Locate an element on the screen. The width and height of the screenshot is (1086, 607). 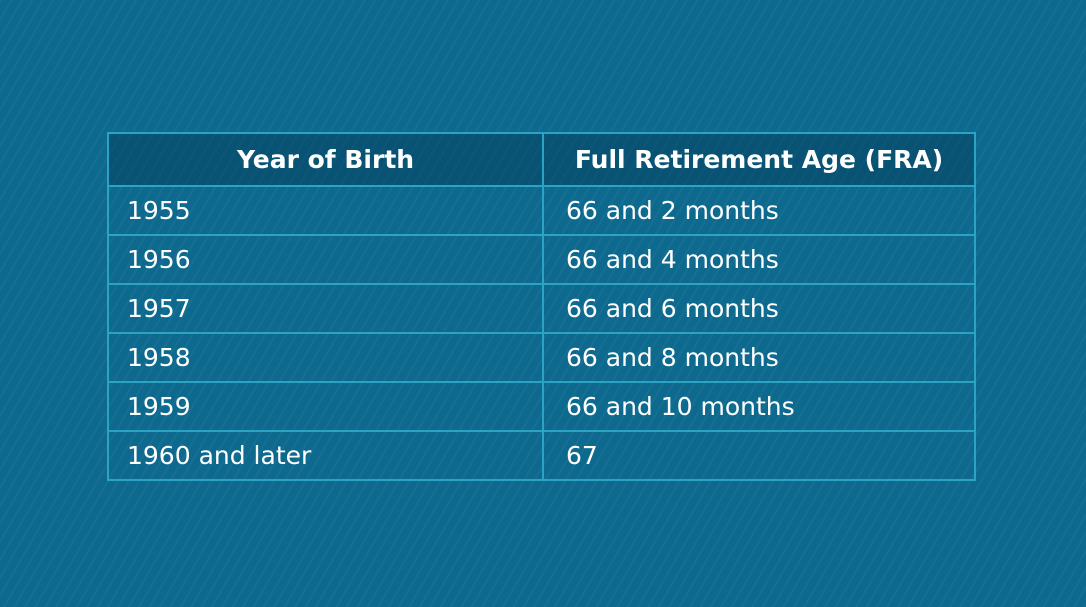
table-row: 1960 and later 67 is located at coordinates (541, 455).